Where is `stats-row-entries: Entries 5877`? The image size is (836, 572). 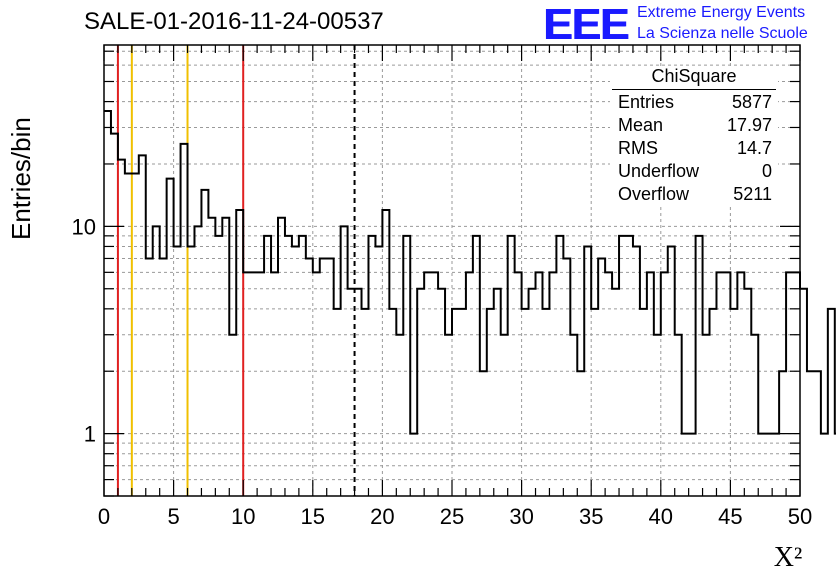 stats-row-entries: Entries 5877 is located at coordinates (694, 102).